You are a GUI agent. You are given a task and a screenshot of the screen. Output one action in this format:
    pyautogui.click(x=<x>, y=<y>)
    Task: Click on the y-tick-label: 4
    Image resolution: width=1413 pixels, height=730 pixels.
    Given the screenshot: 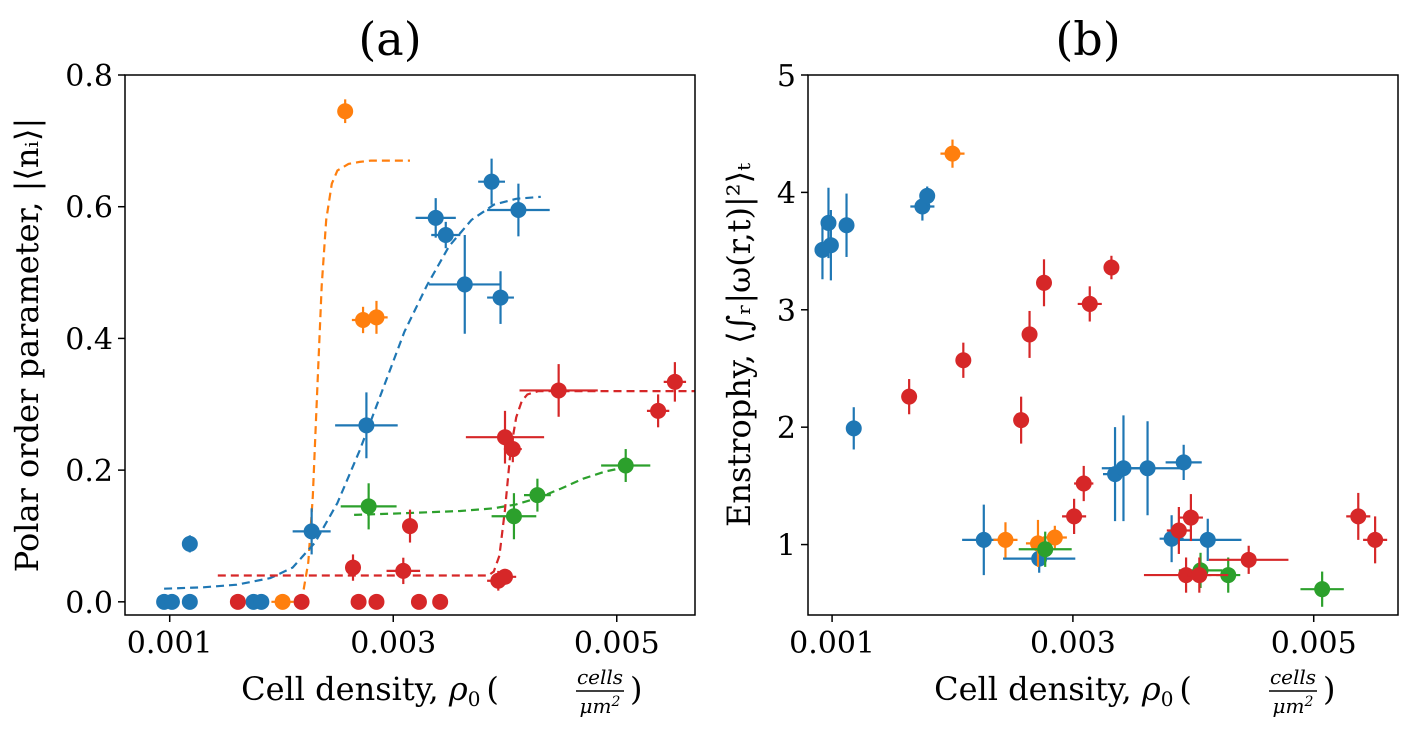 What is the action you would take?
    pyautogui.click(x=786, y=193)
    